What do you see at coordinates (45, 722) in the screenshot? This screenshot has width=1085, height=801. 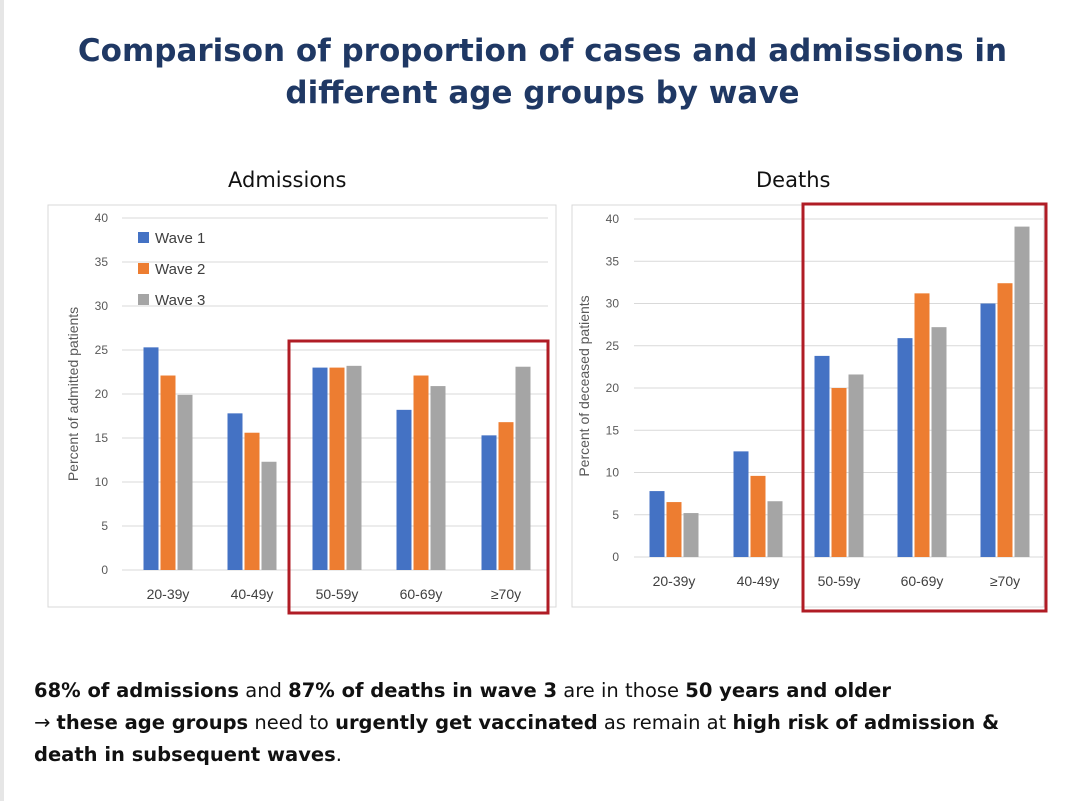 I see `summary-segment: →` at bounding box center [45, 722].